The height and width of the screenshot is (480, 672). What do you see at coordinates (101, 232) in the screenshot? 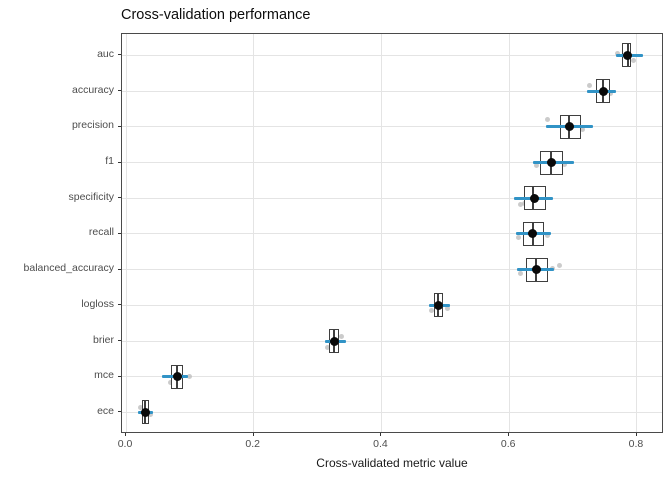
I see `y-tick-label: recall` at bounding box center [101, 232].